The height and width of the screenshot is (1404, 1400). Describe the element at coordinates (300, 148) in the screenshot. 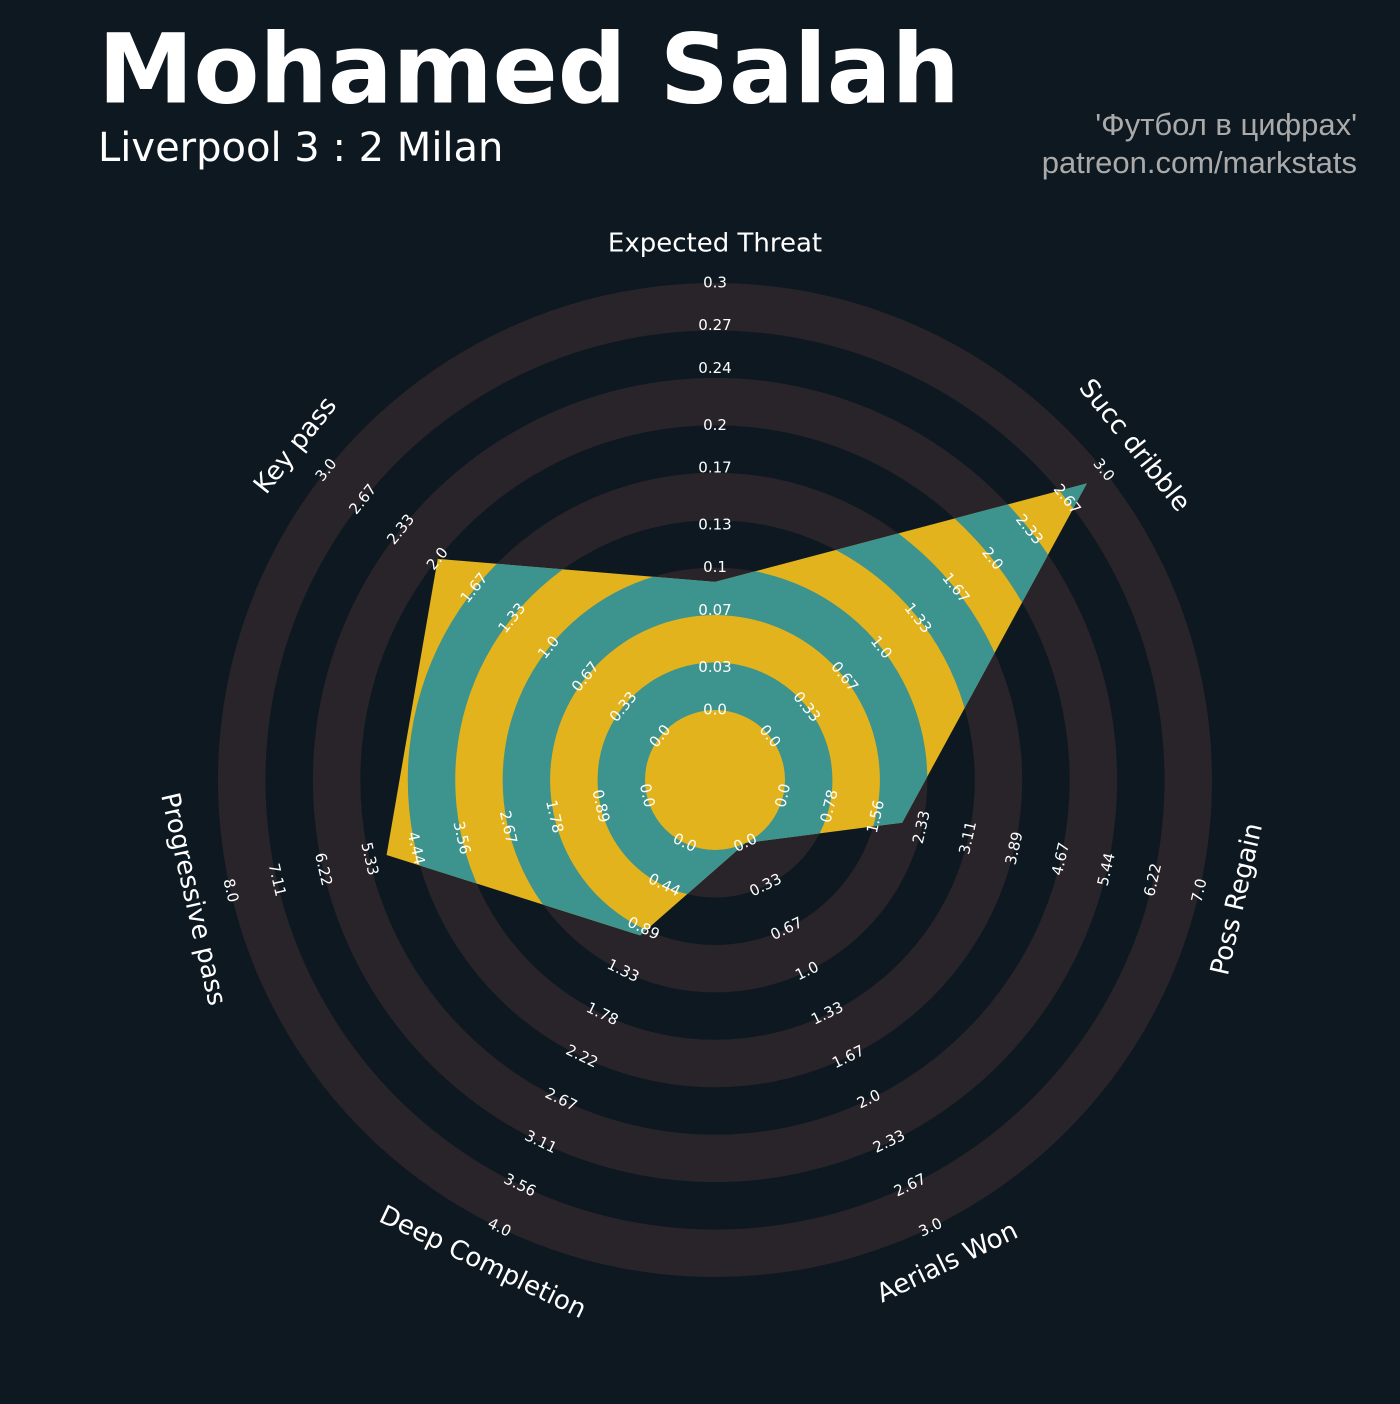

I see `chart-subtitle: Liverpool 3 : 2 Milan` at that location.